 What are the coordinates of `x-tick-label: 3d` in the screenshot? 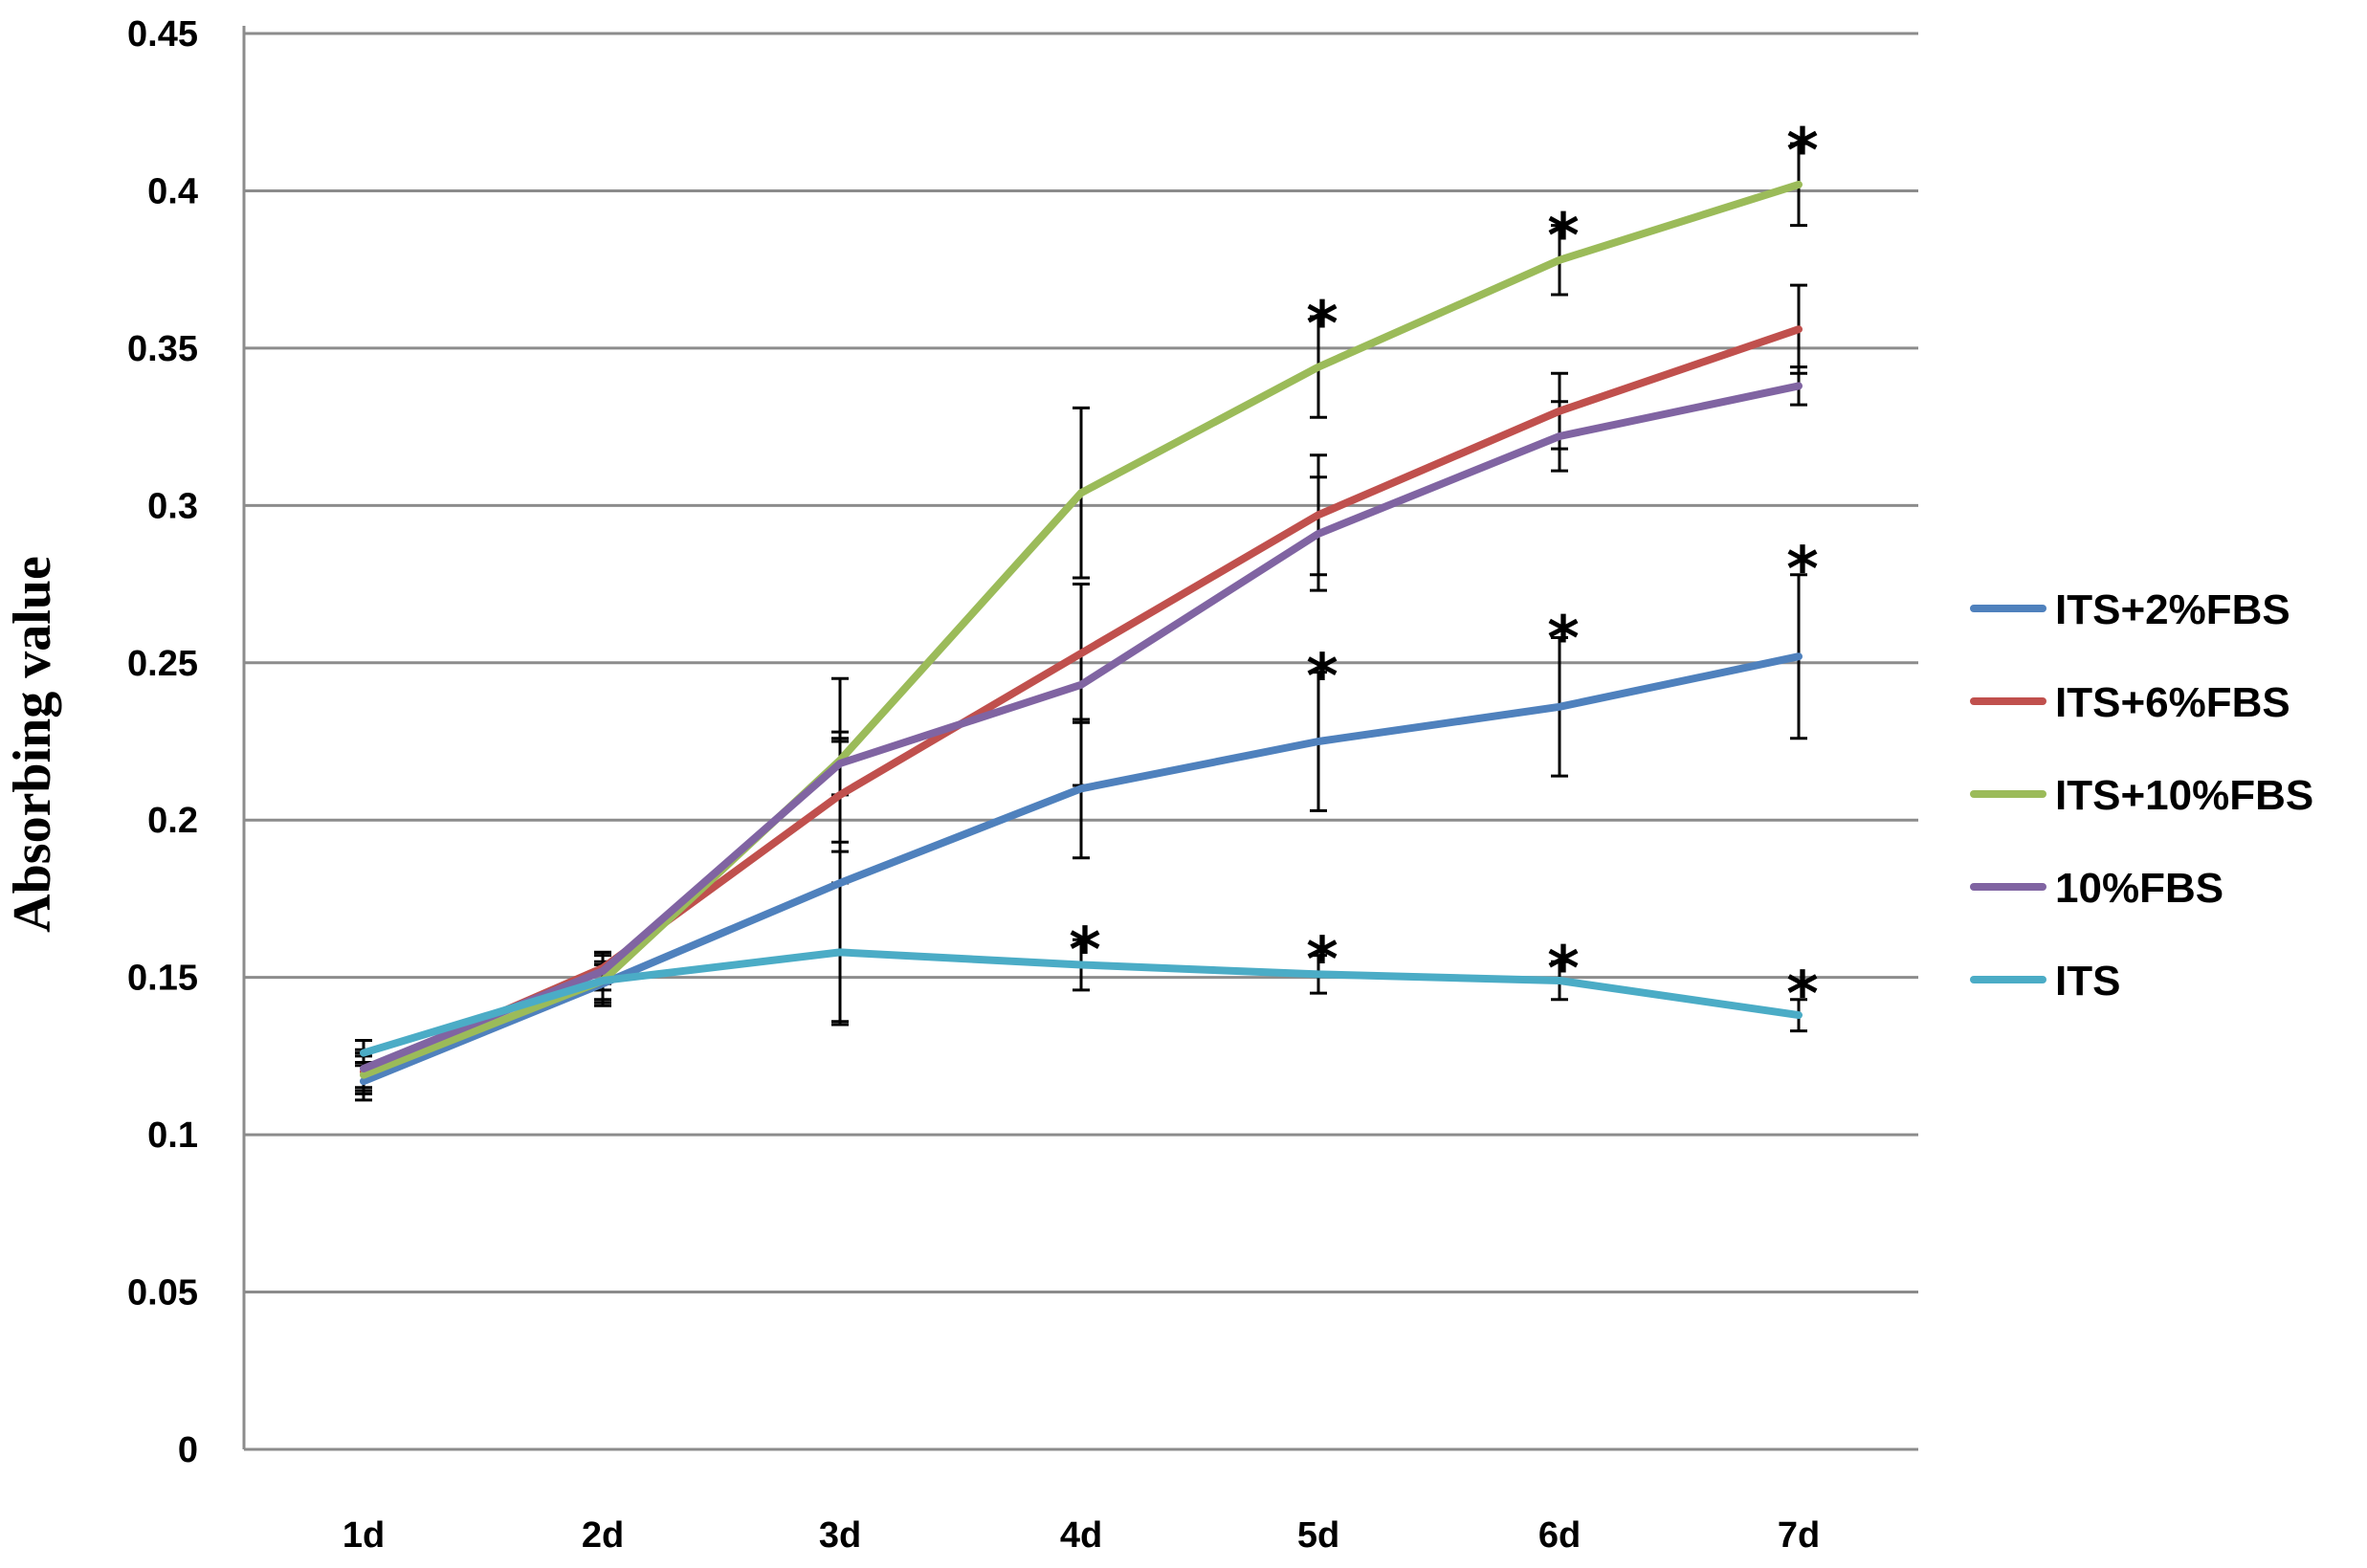 It's located at (840, 1535).